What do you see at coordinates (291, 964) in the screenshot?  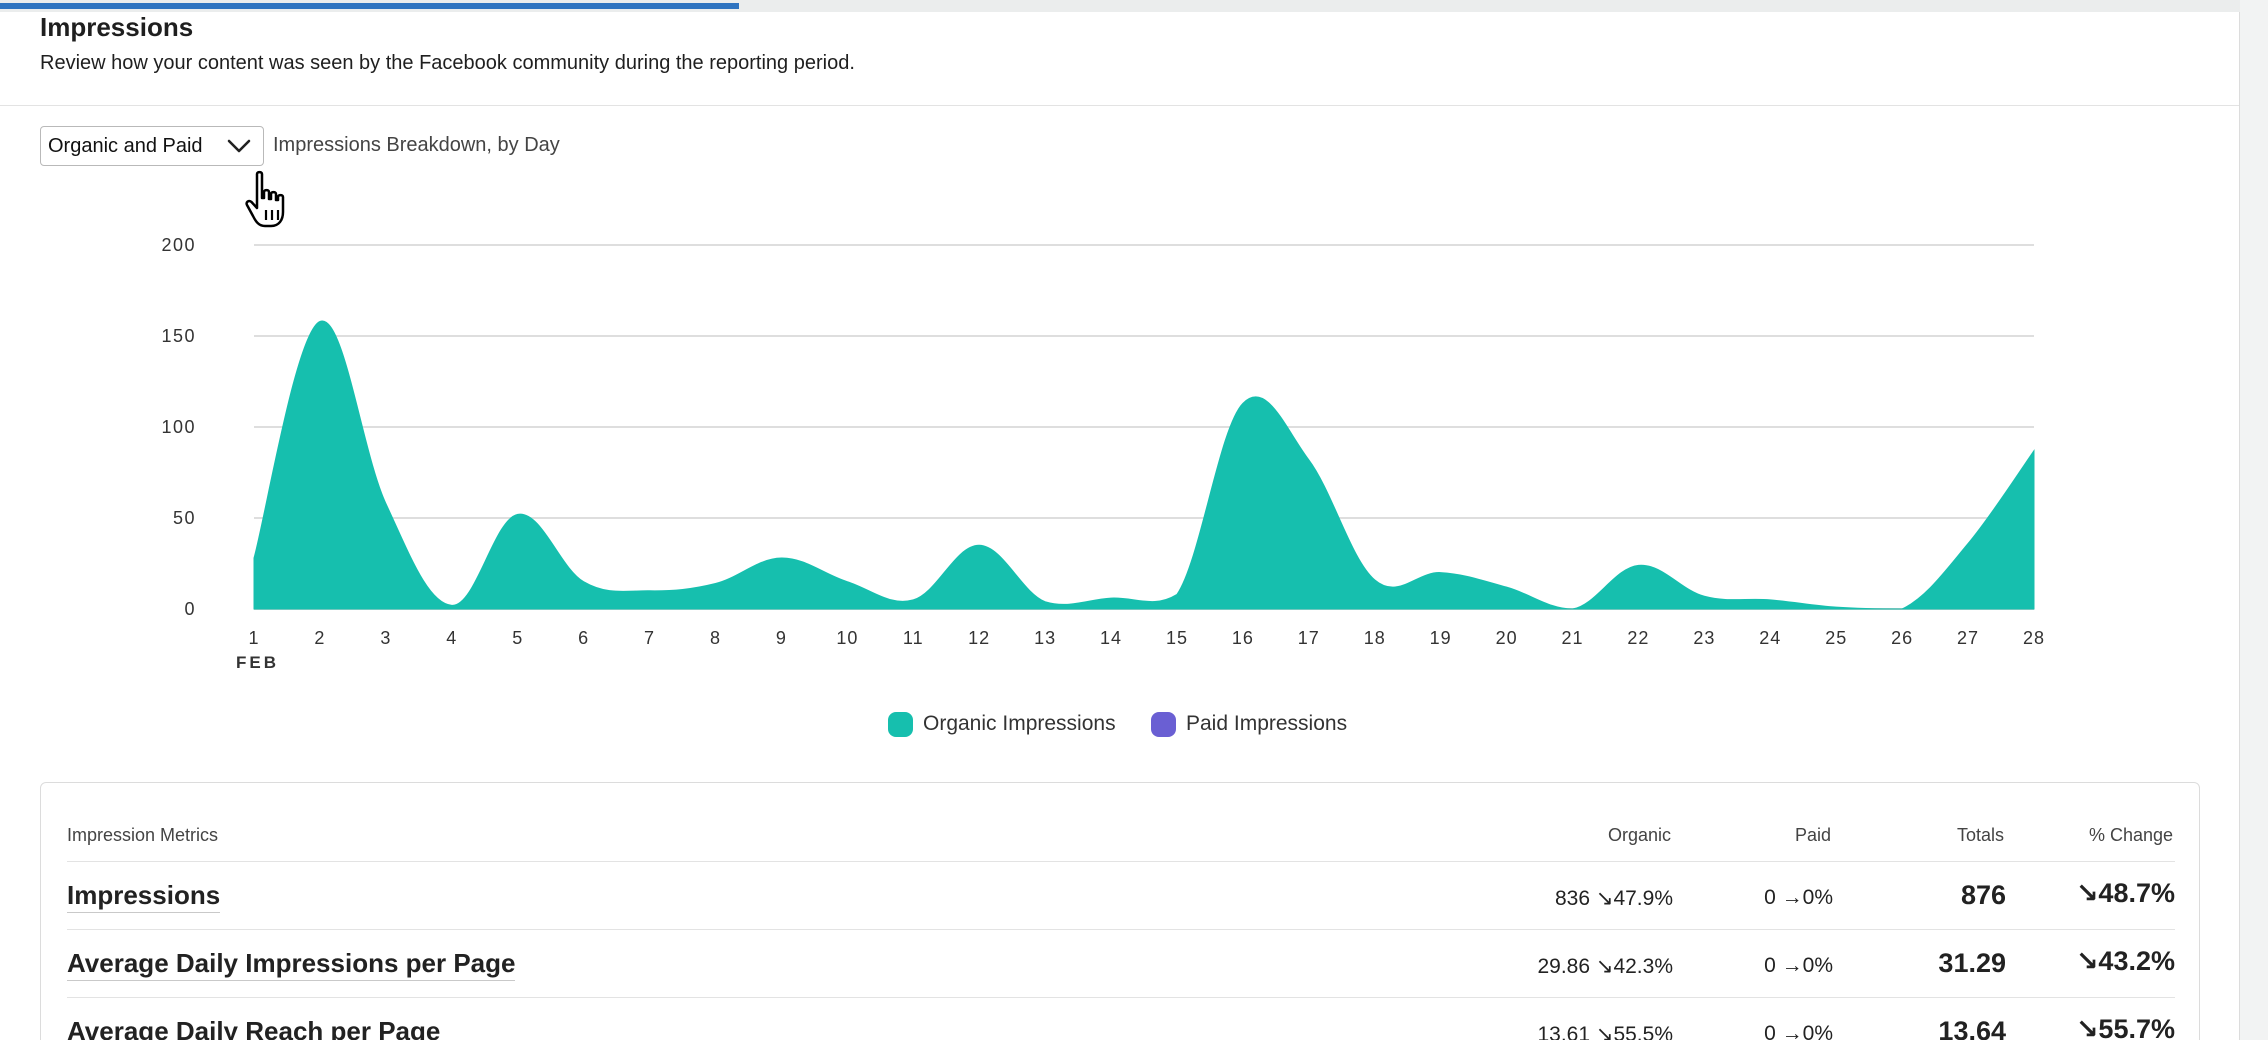 I see `metric-name-avg-daily-impressions: Average Daily Impressions per Page` at bounding box center [291, 964].